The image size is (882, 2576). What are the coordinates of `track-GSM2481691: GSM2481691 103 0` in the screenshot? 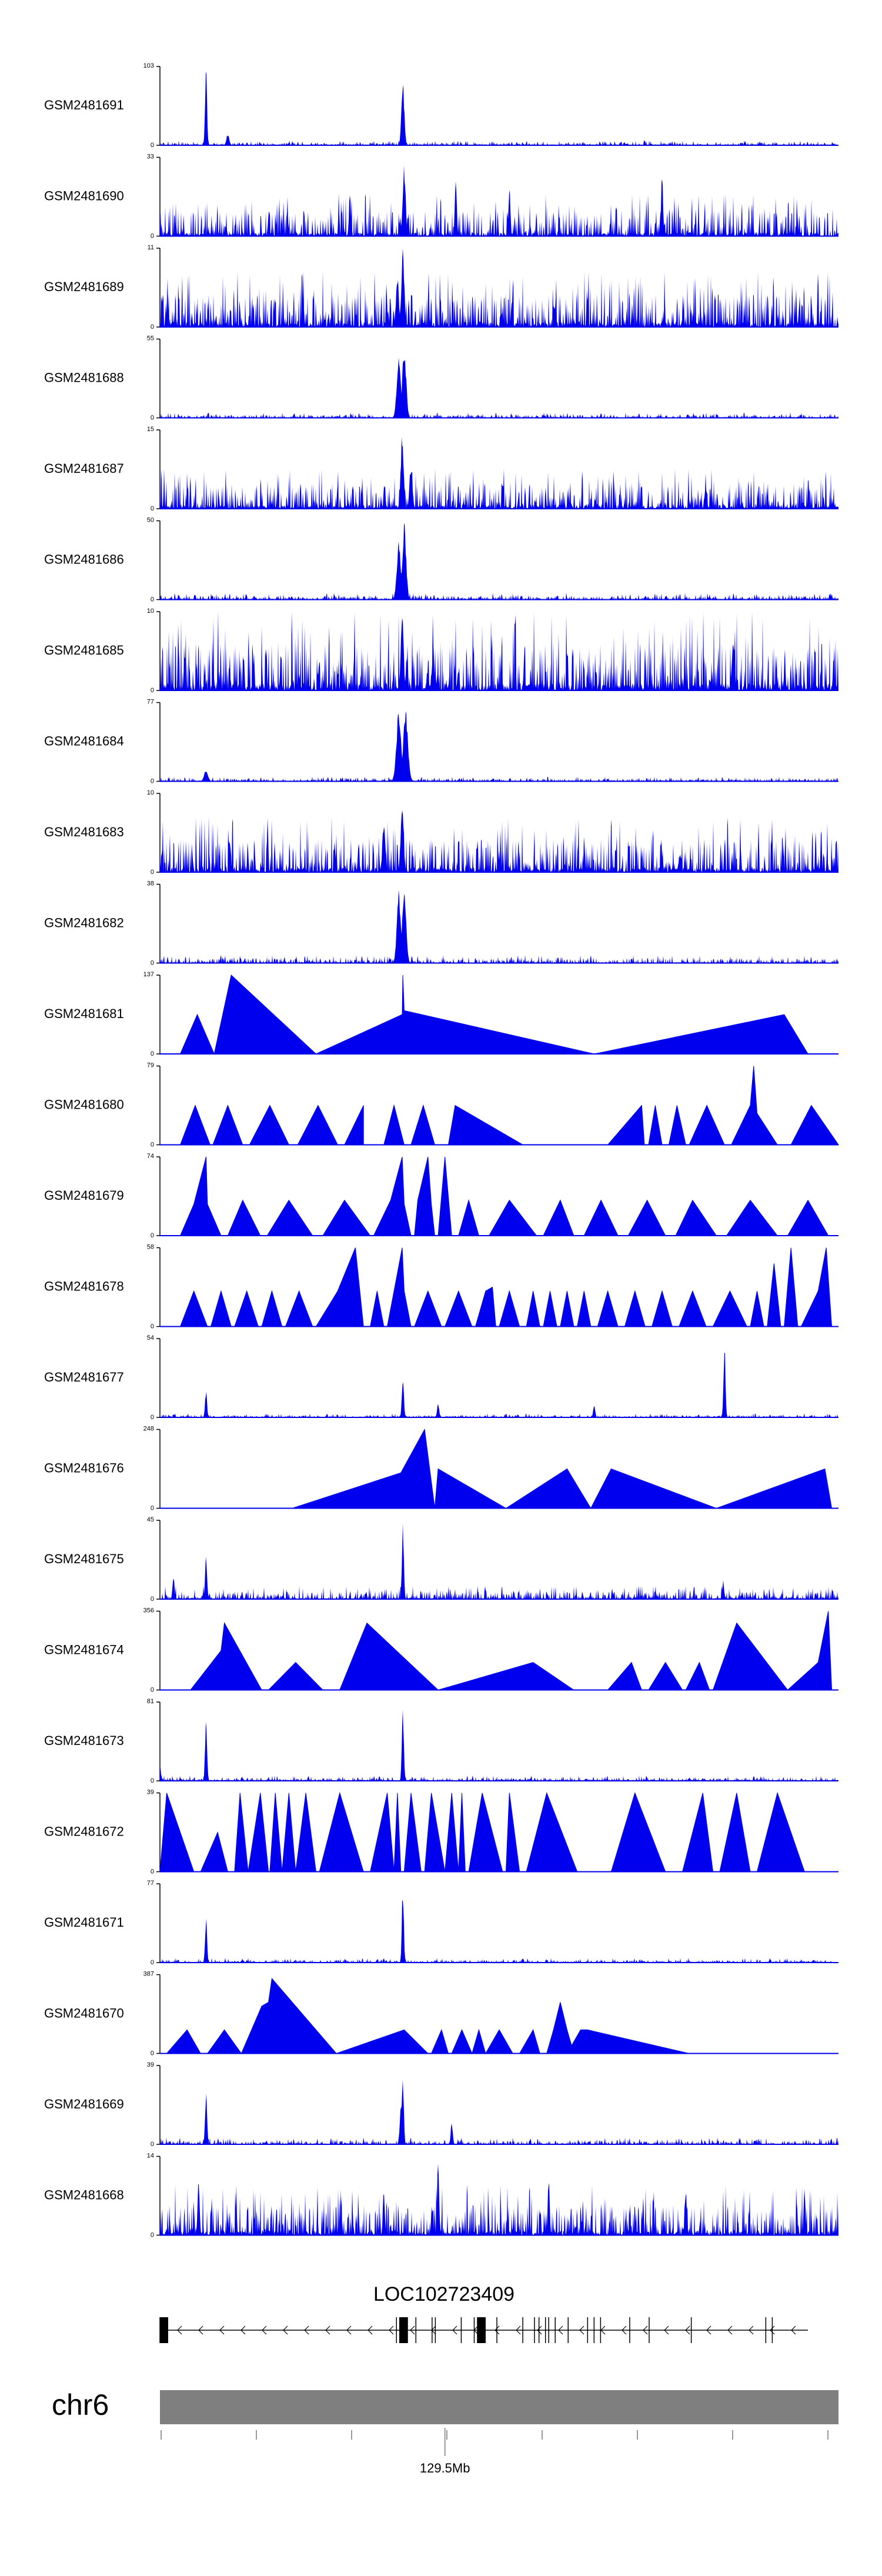 It's located at (441, 105).